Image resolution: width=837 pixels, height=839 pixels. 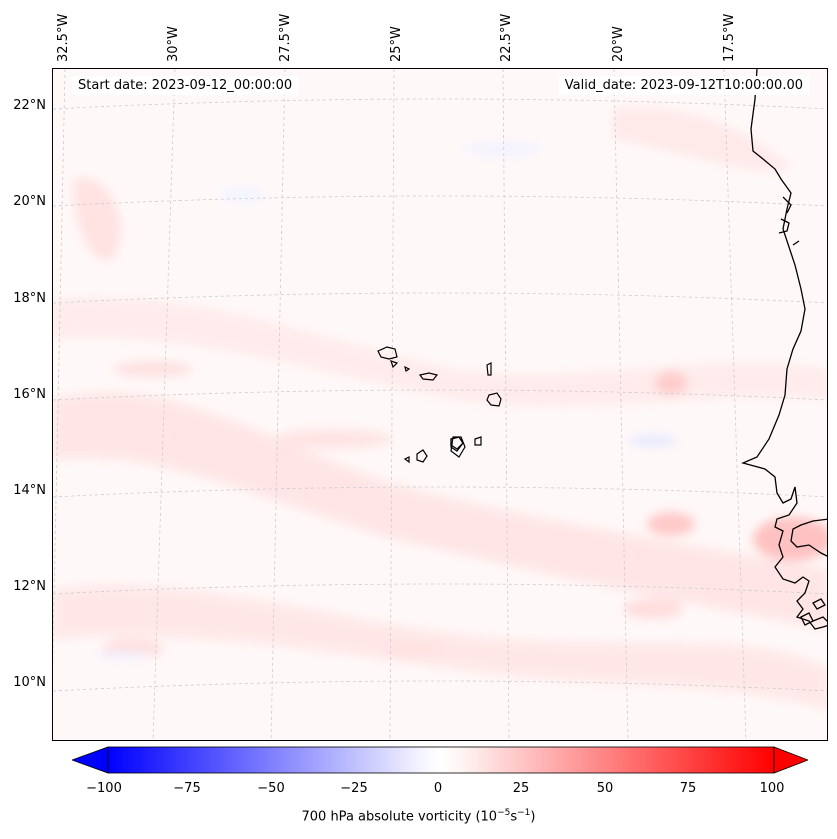 I want to click on lon-label-32-5w: 32.5°W, so click(x=63, y=37).